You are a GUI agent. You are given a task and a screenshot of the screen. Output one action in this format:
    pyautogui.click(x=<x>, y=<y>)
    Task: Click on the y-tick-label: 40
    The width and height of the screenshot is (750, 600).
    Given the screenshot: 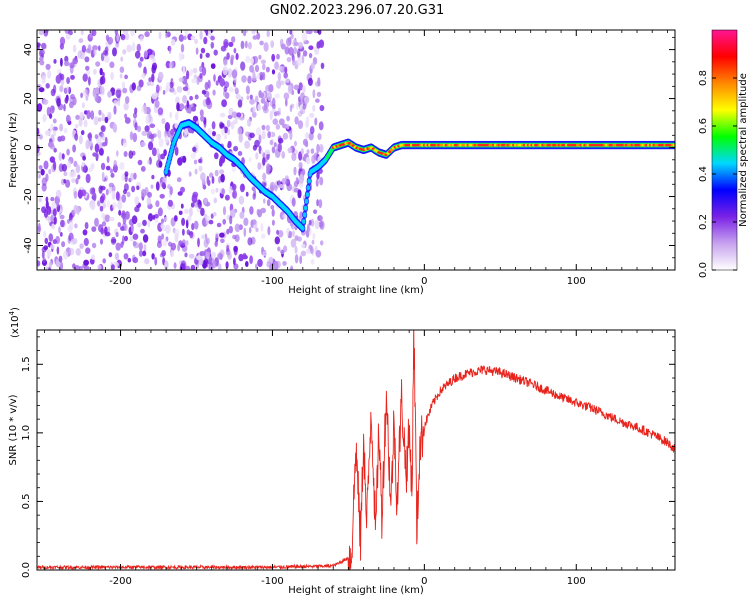 What is the action you would take?
    pyautogui.click(x=28, y=49)
    